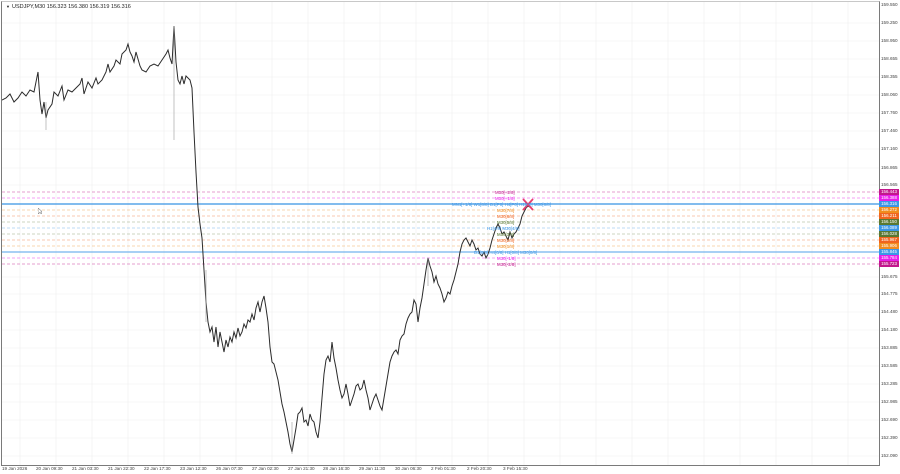  I want to click on time-tick: 2 Feb 20:30, so click(479, 468).